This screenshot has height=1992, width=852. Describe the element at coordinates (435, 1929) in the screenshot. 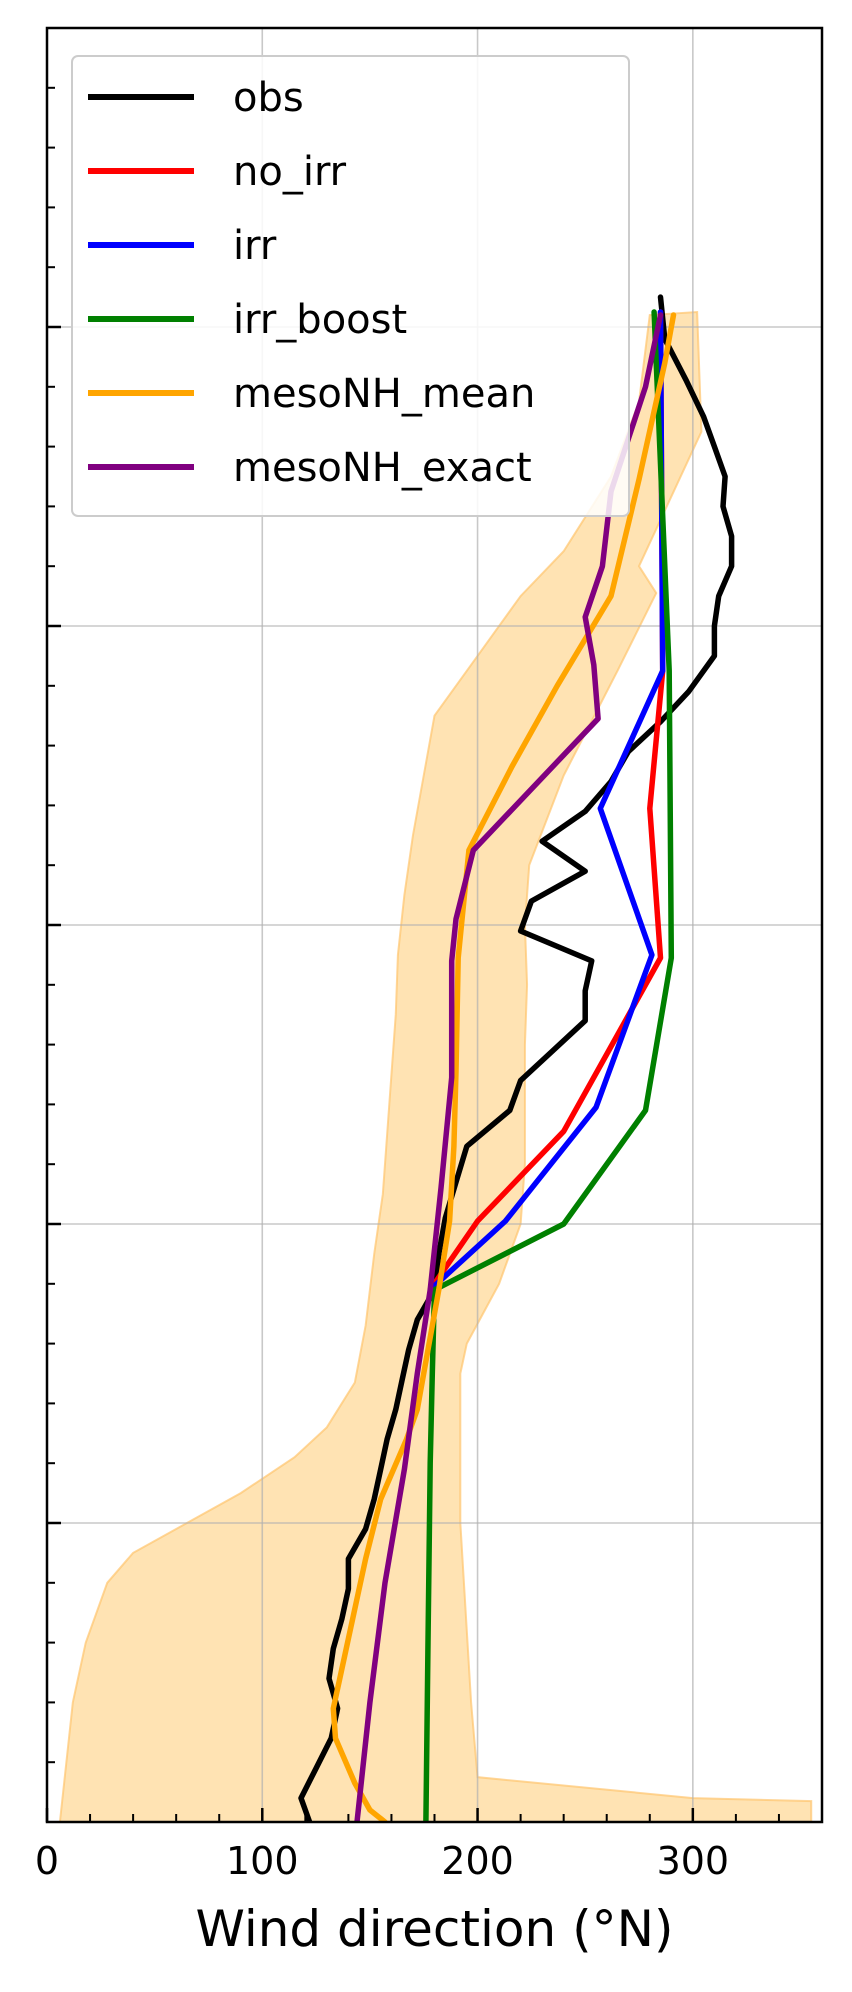

I see `x-axis-label: Wind direction (°N)` at that location.